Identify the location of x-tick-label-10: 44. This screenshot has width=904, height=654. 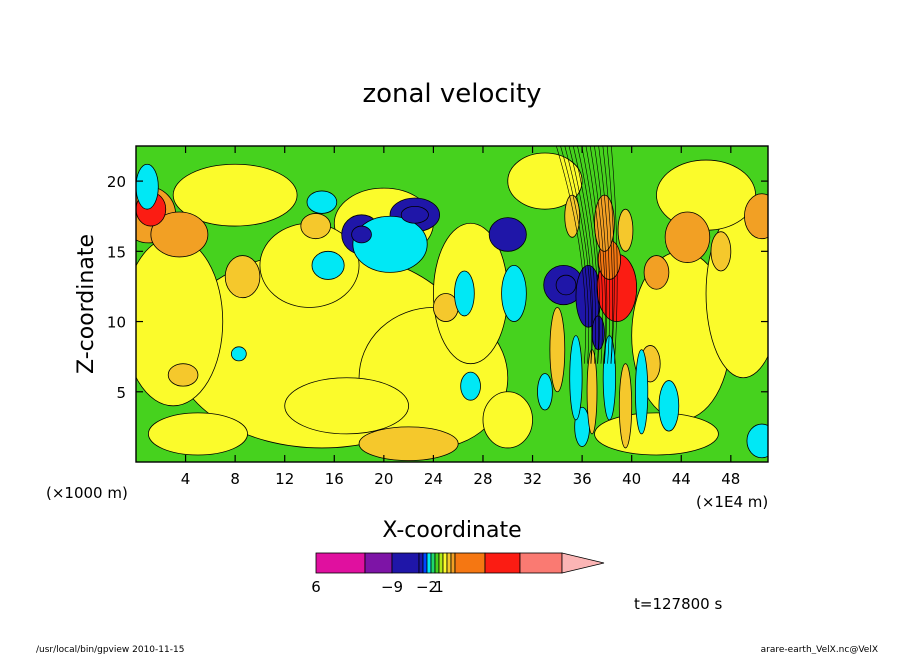
(681, 479).